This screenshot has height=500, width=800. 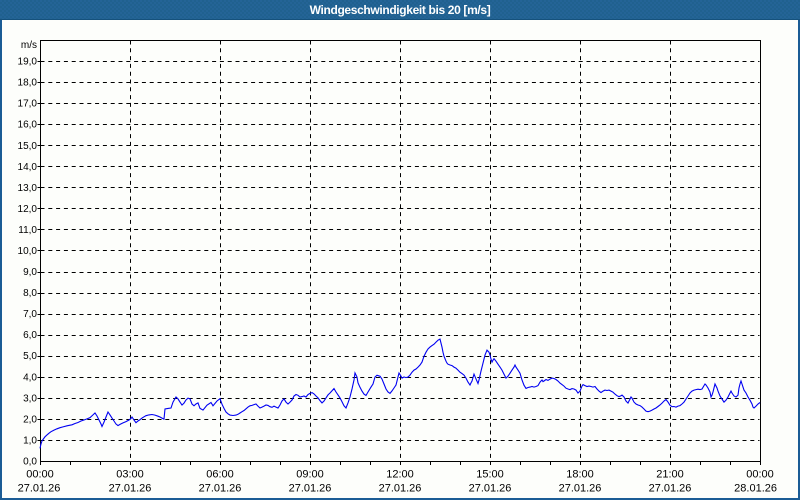 I want to click on svg-text: 12,0, so click(x=28, y=209).